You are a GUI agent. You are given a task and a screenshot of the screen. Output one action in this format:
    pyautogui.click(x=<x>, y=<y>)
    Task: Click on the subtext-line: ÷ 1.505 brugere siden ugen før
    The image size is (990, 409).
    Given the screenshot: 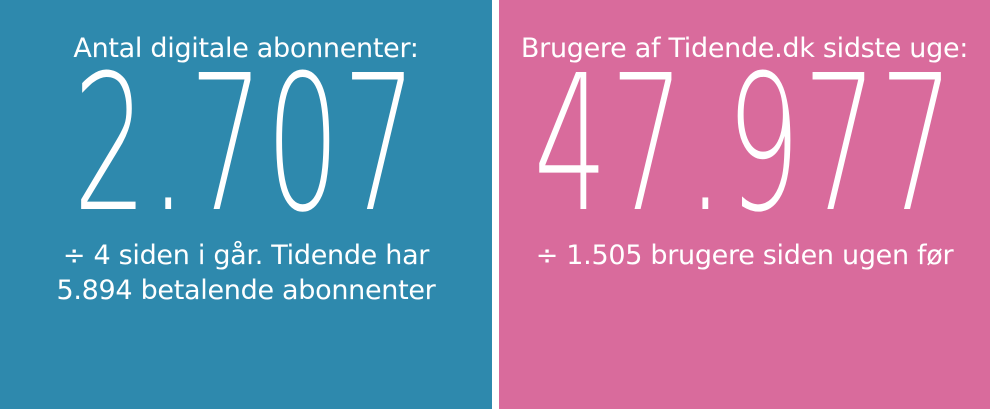 What is the action you would take?
    pyautogui.click(x=744, y=255)
    